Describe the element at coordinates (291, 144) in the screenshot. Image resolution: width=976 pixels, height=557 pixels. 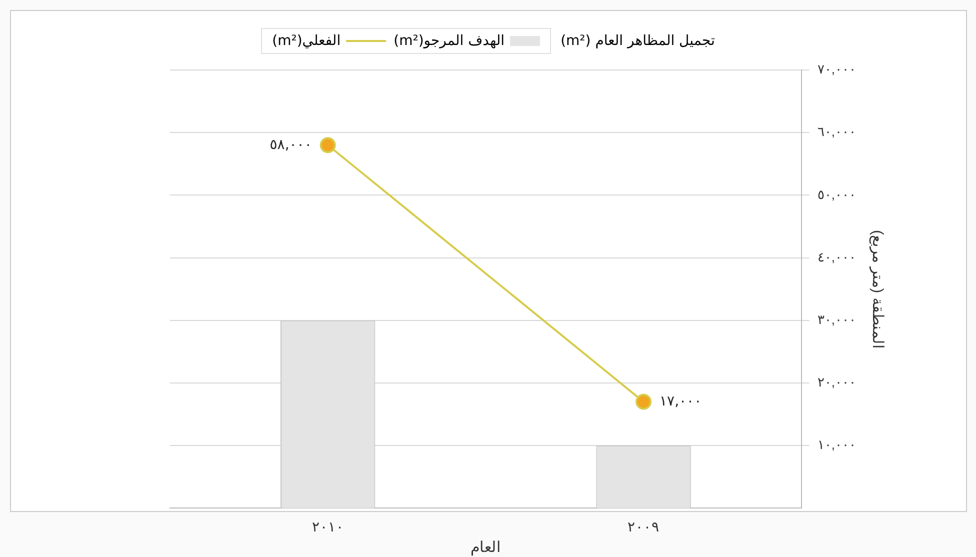
I see `data-label: ٥٨,٠٠٠` at that location.